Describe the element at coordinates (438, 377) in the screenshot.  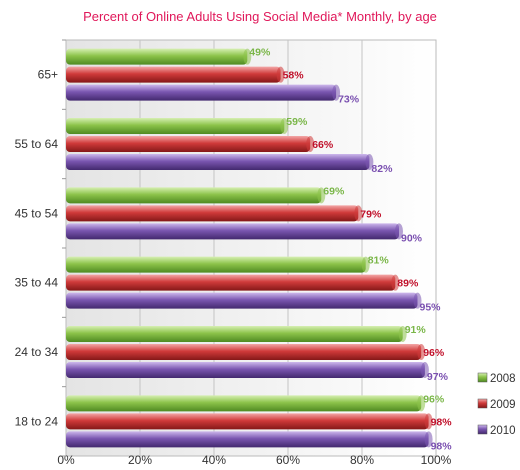
I see `data-label: 97%` at that location.